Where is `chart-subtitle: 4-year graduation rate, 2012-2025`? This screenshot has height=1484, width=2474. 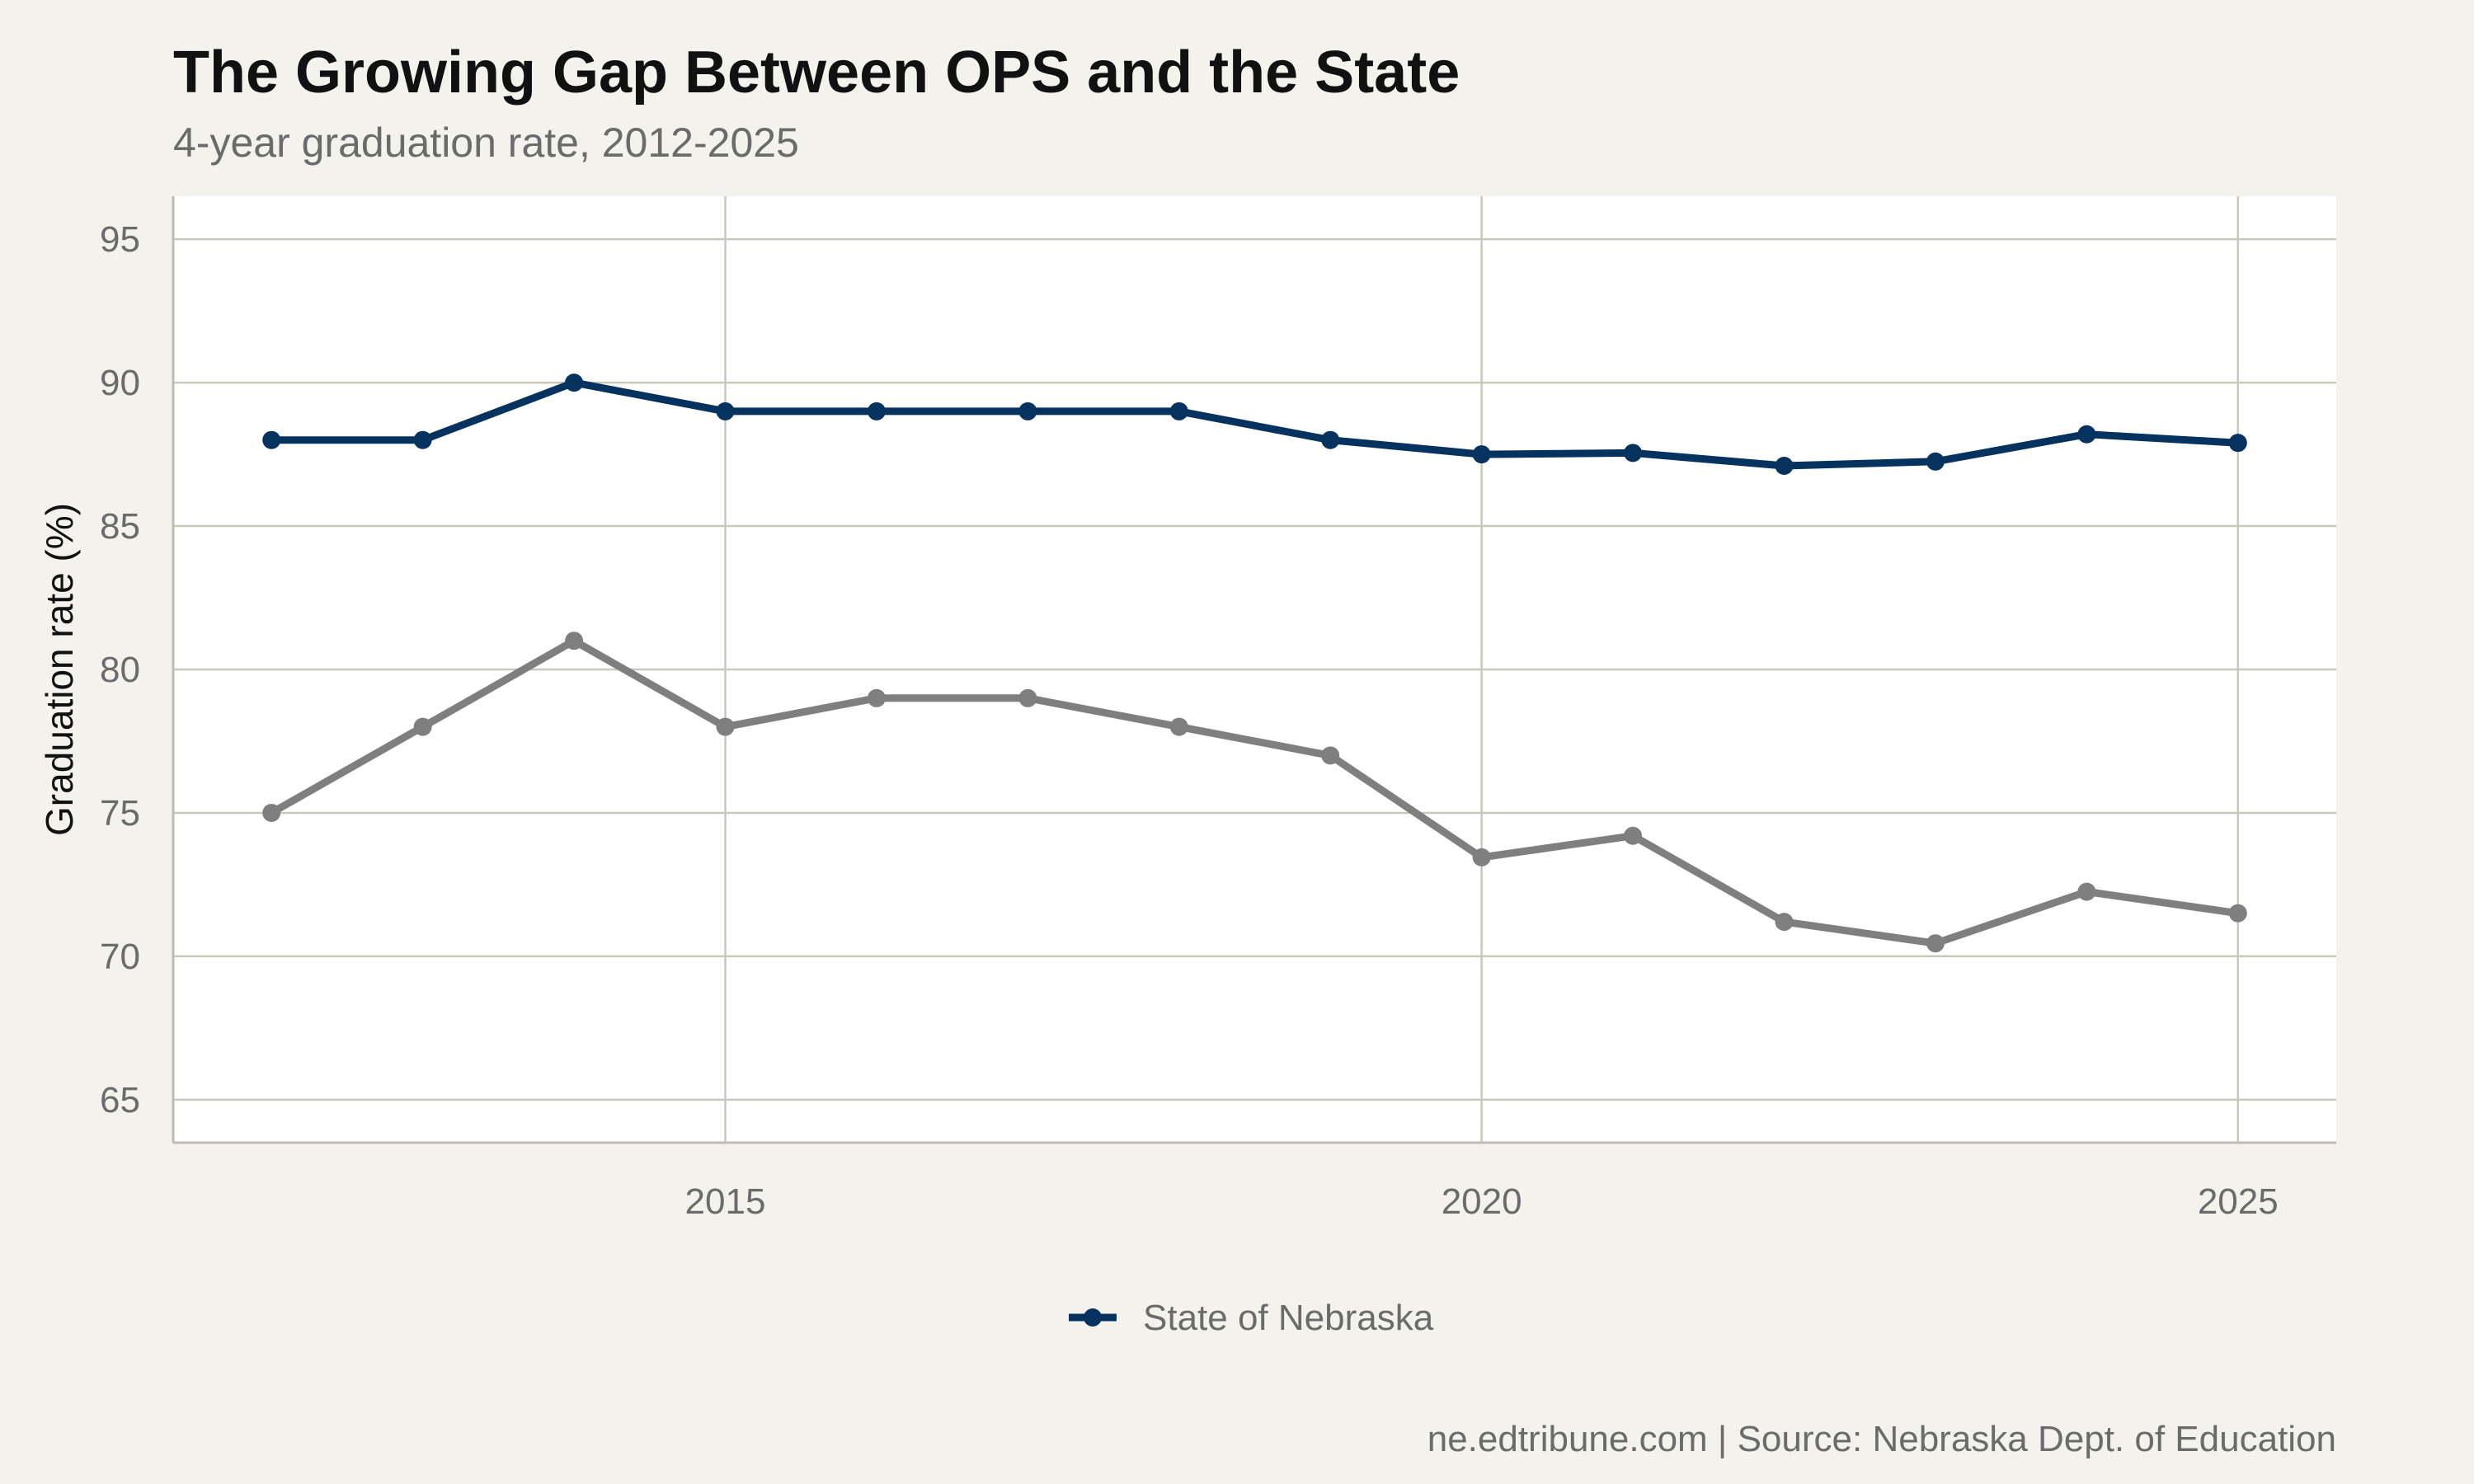
chart-subtitle: 4-year graduation rate, 2012-2025 is located at coordinates (486, 143).